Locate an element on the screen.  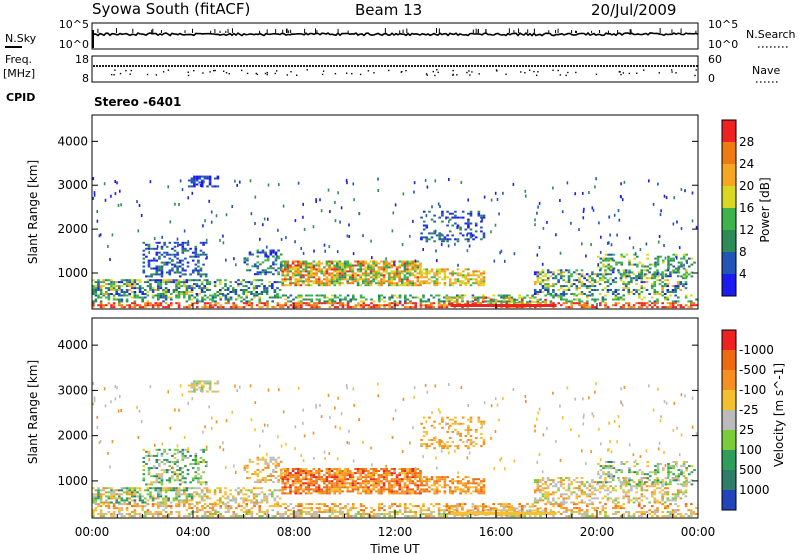
noise-right-label: N.Search is located at coordinates (771, 34).